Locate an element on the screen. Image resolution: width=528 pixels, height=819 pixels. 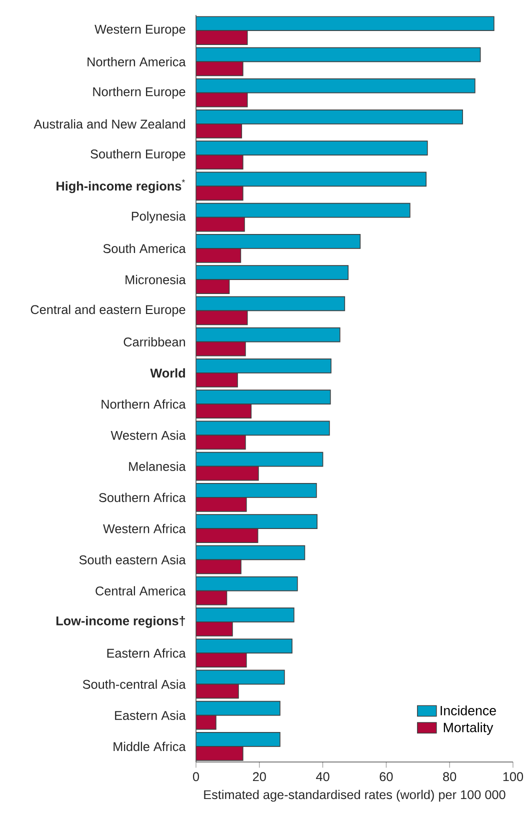
y-tick-label: Melanesia is located at coordinates (157, 466).